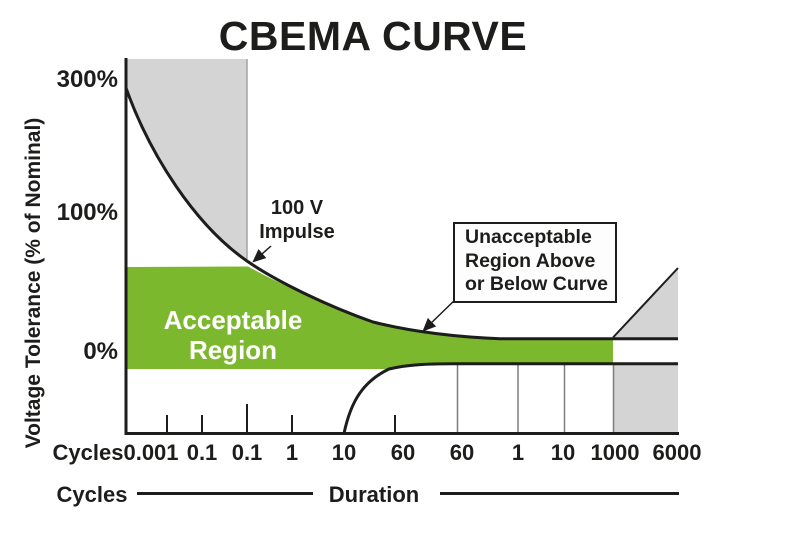 The height and width of the screenshot is (533, 800). Describe the element at coordinates (87, 212) in the screenshot. I see `y-tick-100: 100%` at that location.